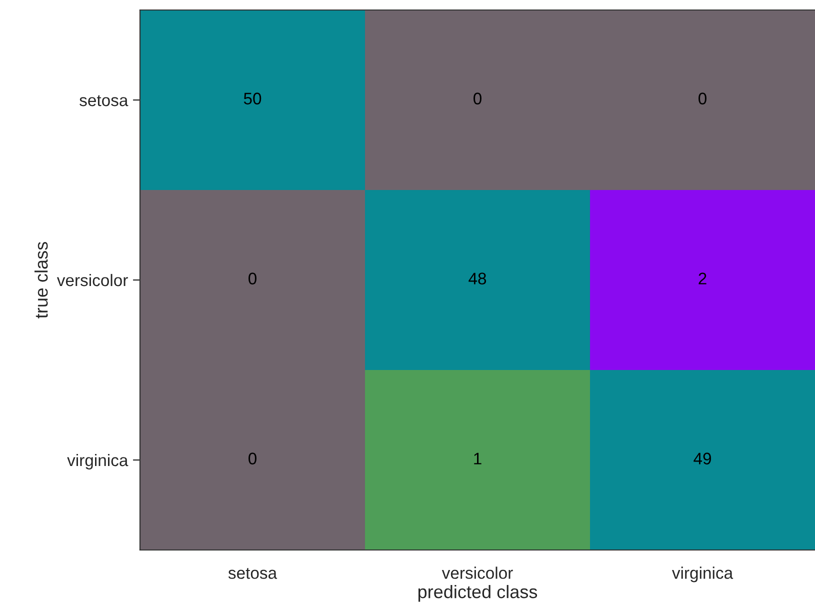 The height and width of the screenshot is (610, 815). What do you see at coordinates (703, 574) in the screenshot?
I see `x-tick-label: virginica` at bounding box center [703, 574].